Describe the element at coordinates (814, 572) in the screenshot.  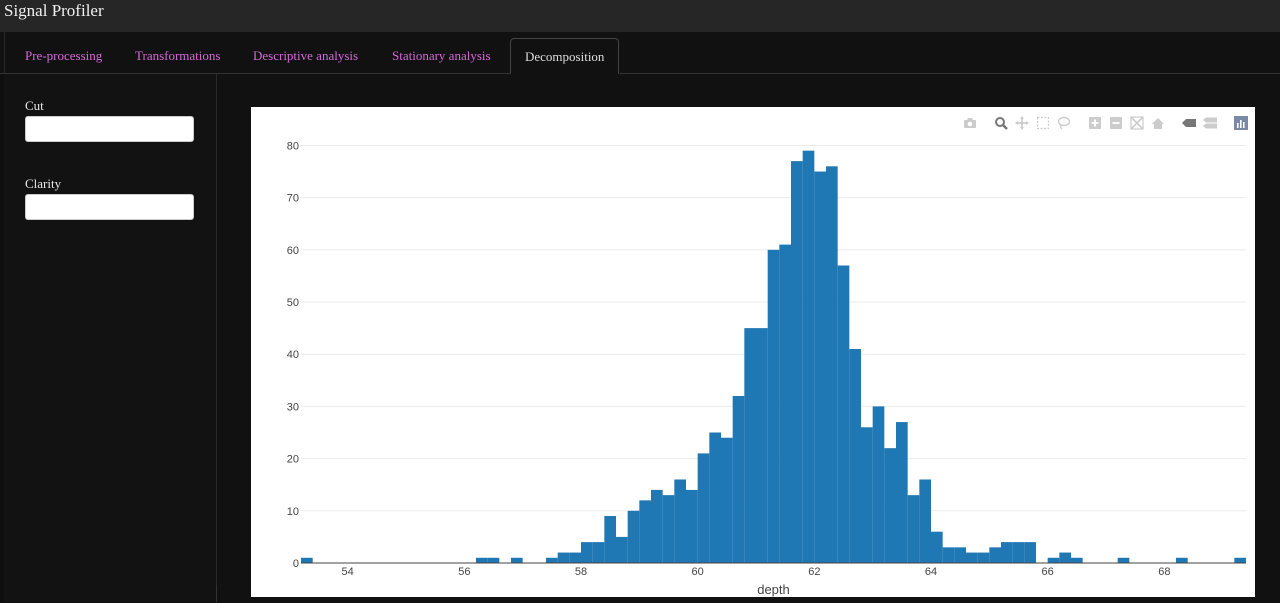
I see `x-tick-label: 62` at that location.